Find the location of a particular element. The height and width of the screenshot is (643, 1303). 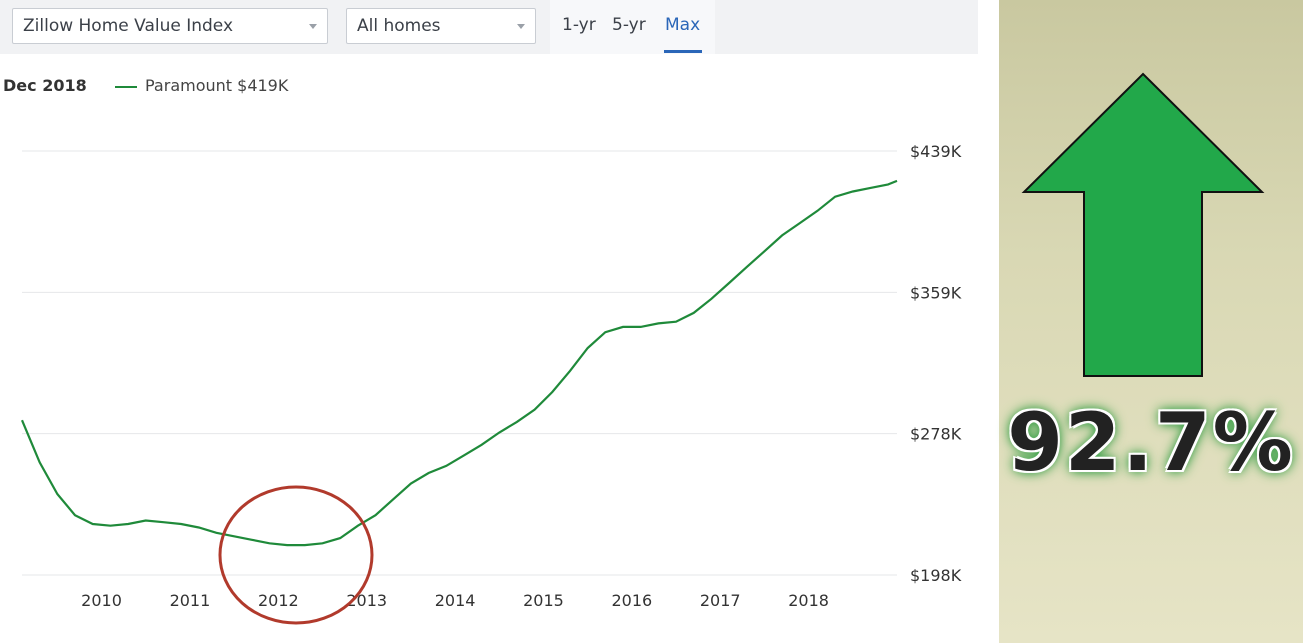

range-tab-5yr: 5-yr is located at coordinates (629, 25).